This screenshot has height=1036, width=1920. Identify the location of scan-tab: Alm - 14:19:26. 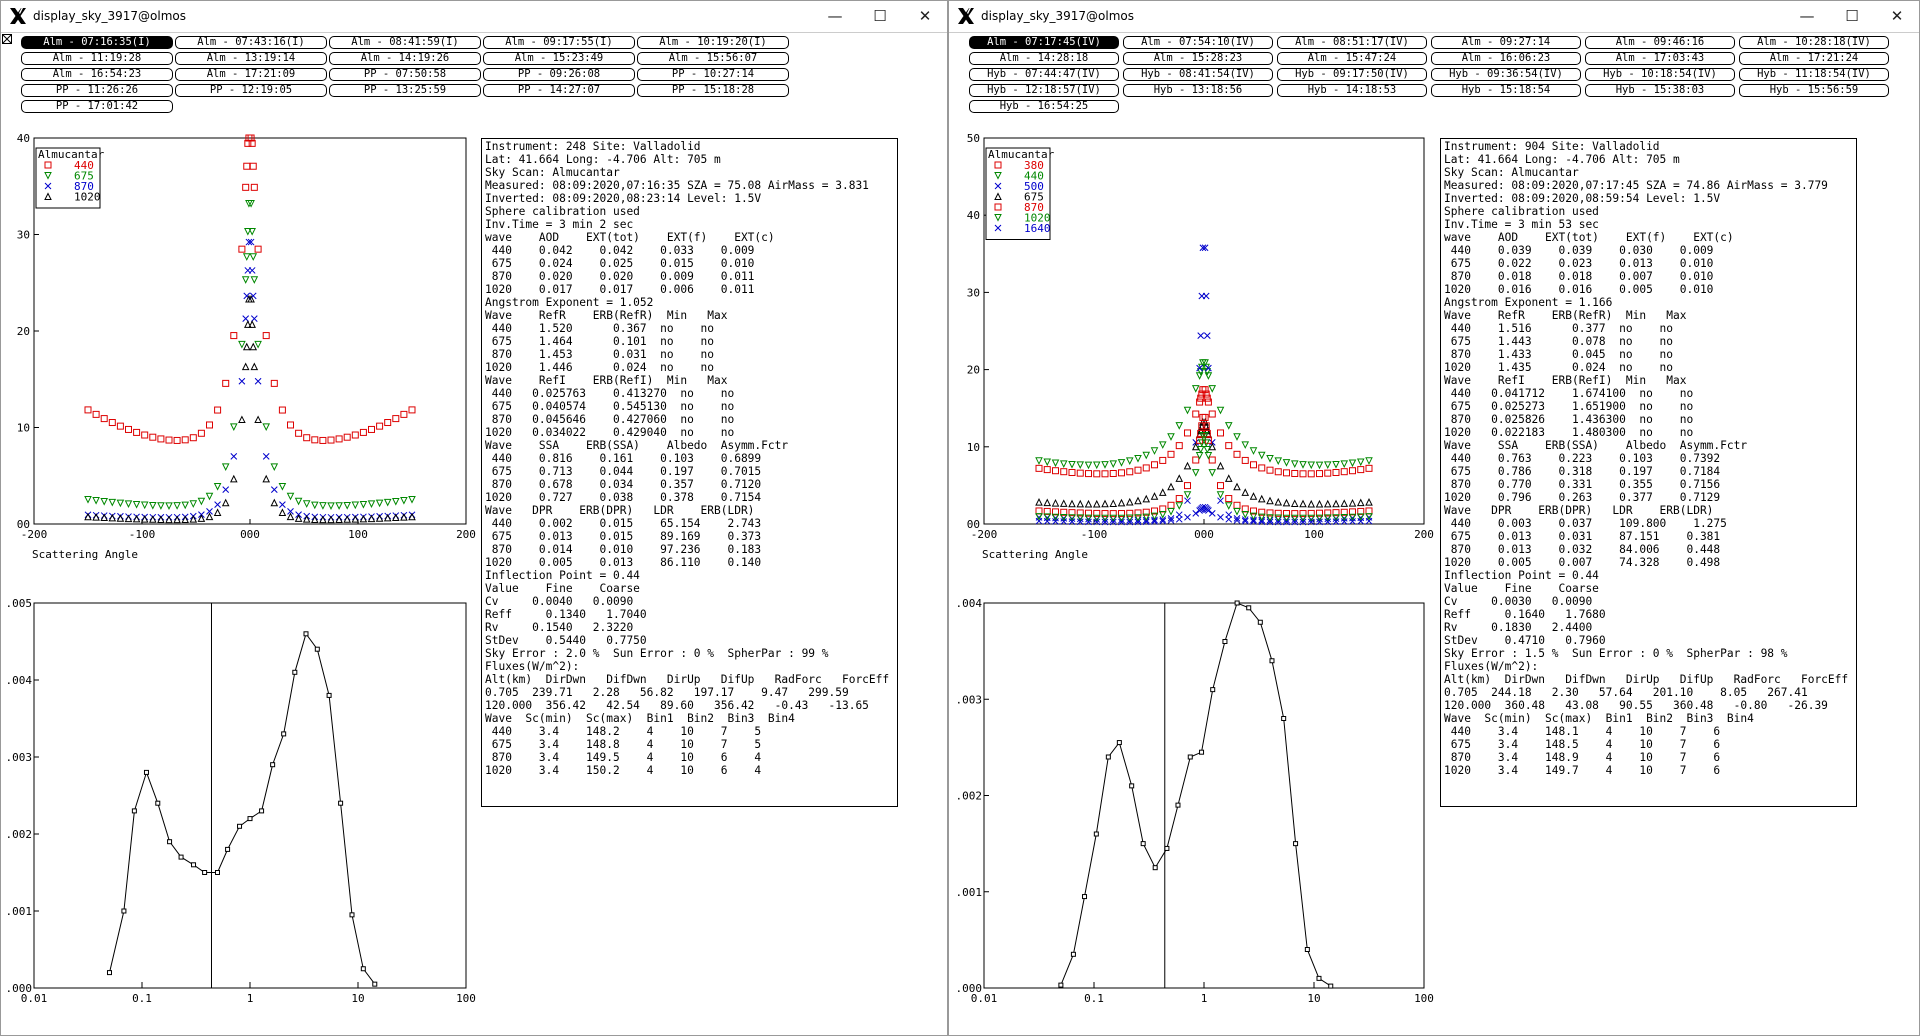
(405, 58).